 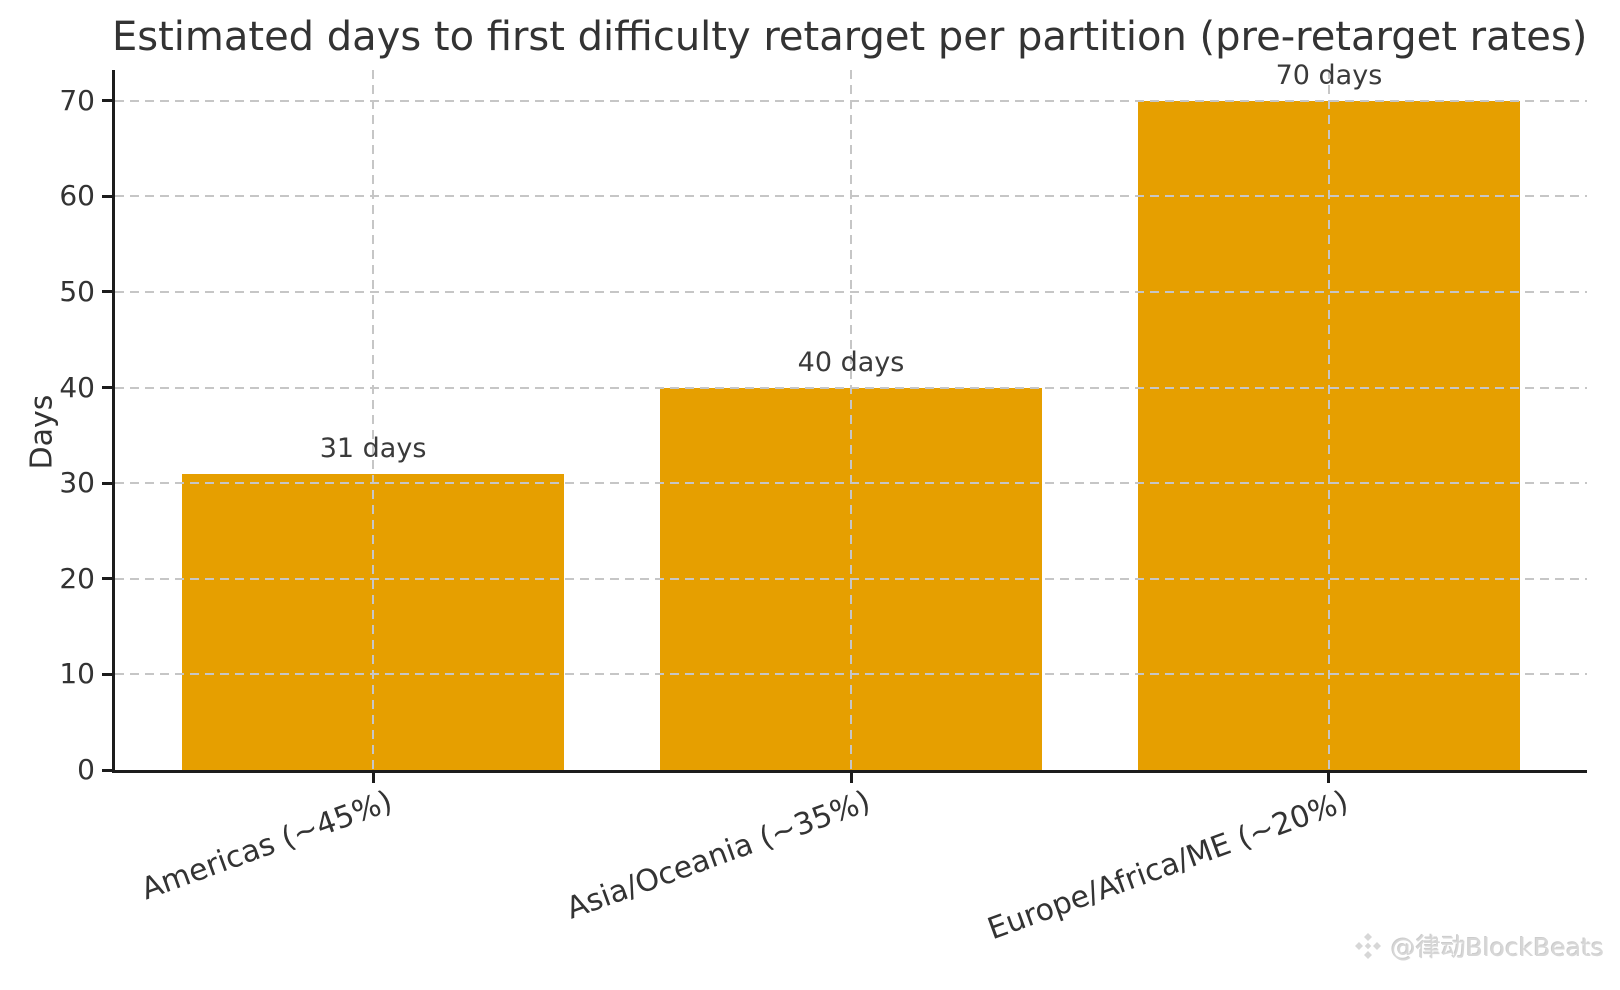 I want to click on x-tick-label: Europe/Africa/ME (~20%), so click(x=1168, y=866).